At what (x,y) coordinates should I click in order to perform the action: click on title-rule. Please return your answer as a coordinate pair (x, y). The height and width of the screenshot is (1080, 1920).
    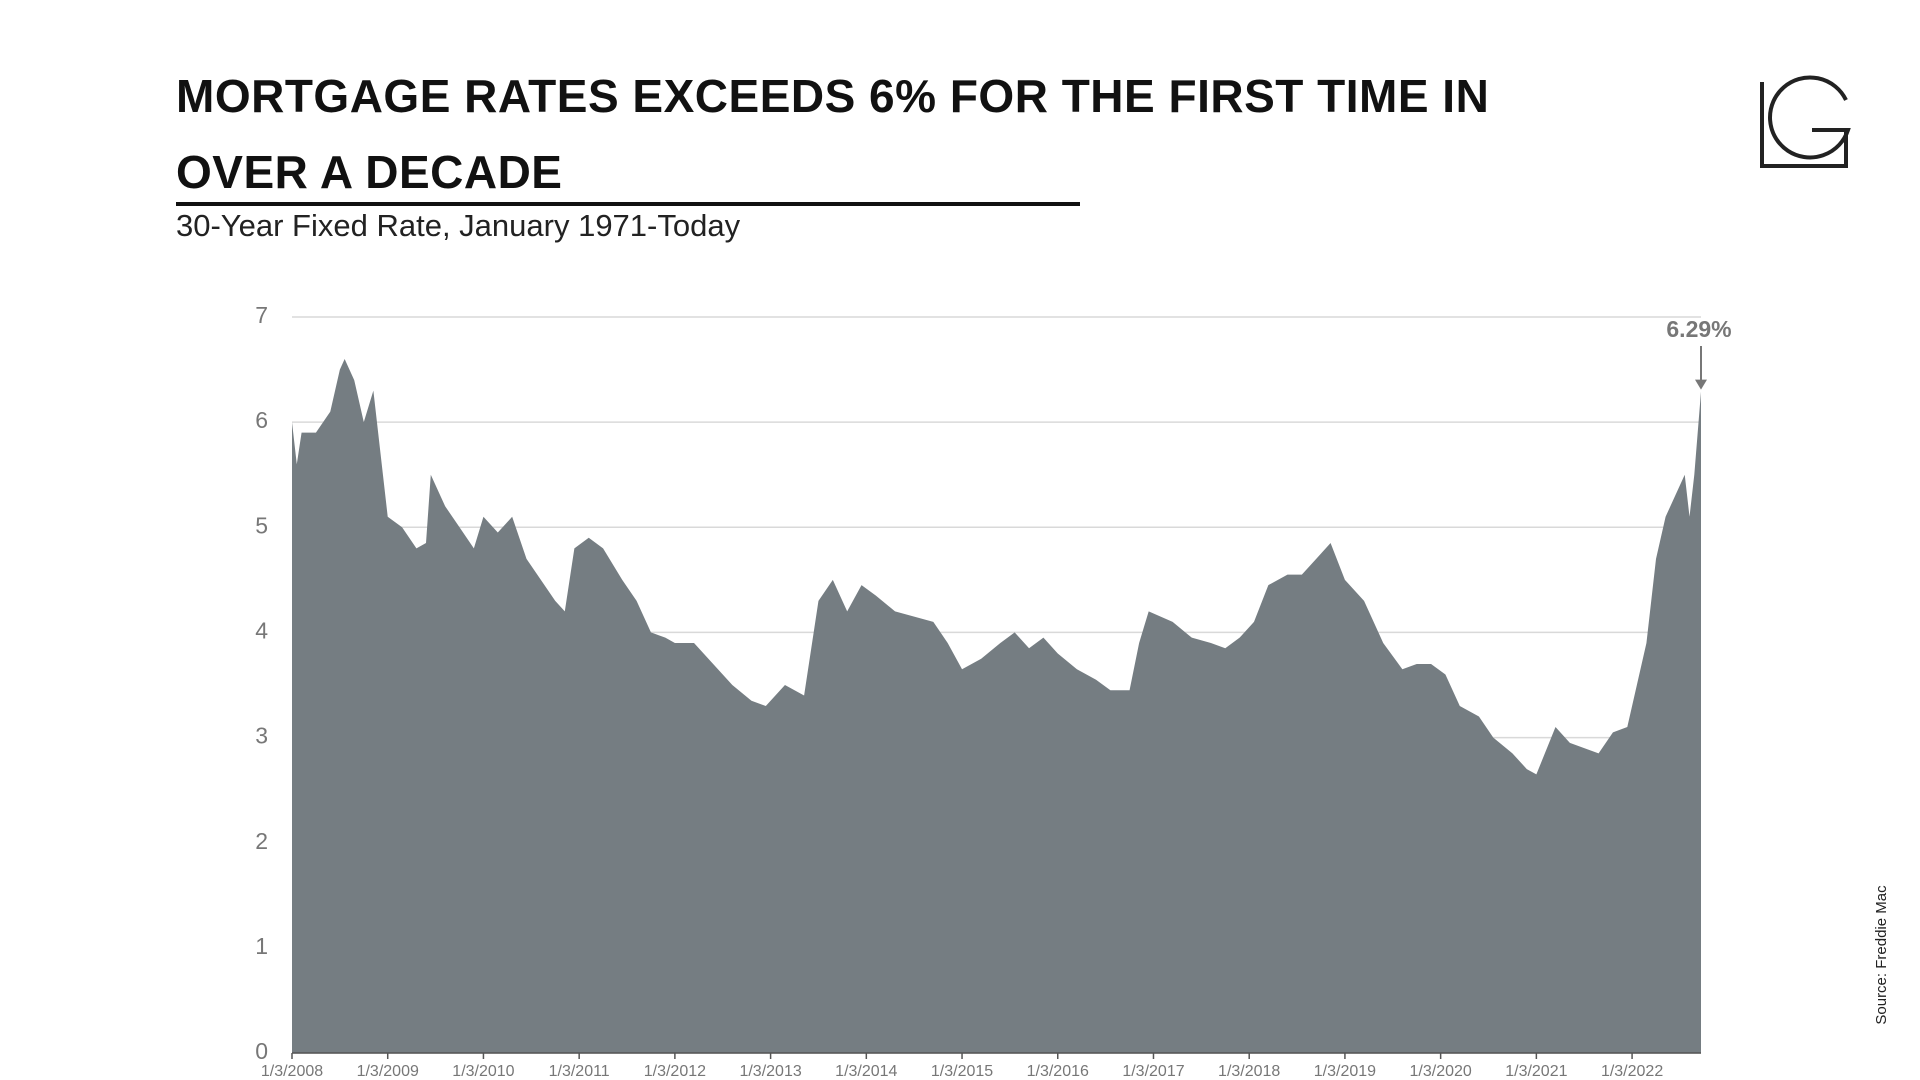
    Looking at the image, I should click on (628, 204).